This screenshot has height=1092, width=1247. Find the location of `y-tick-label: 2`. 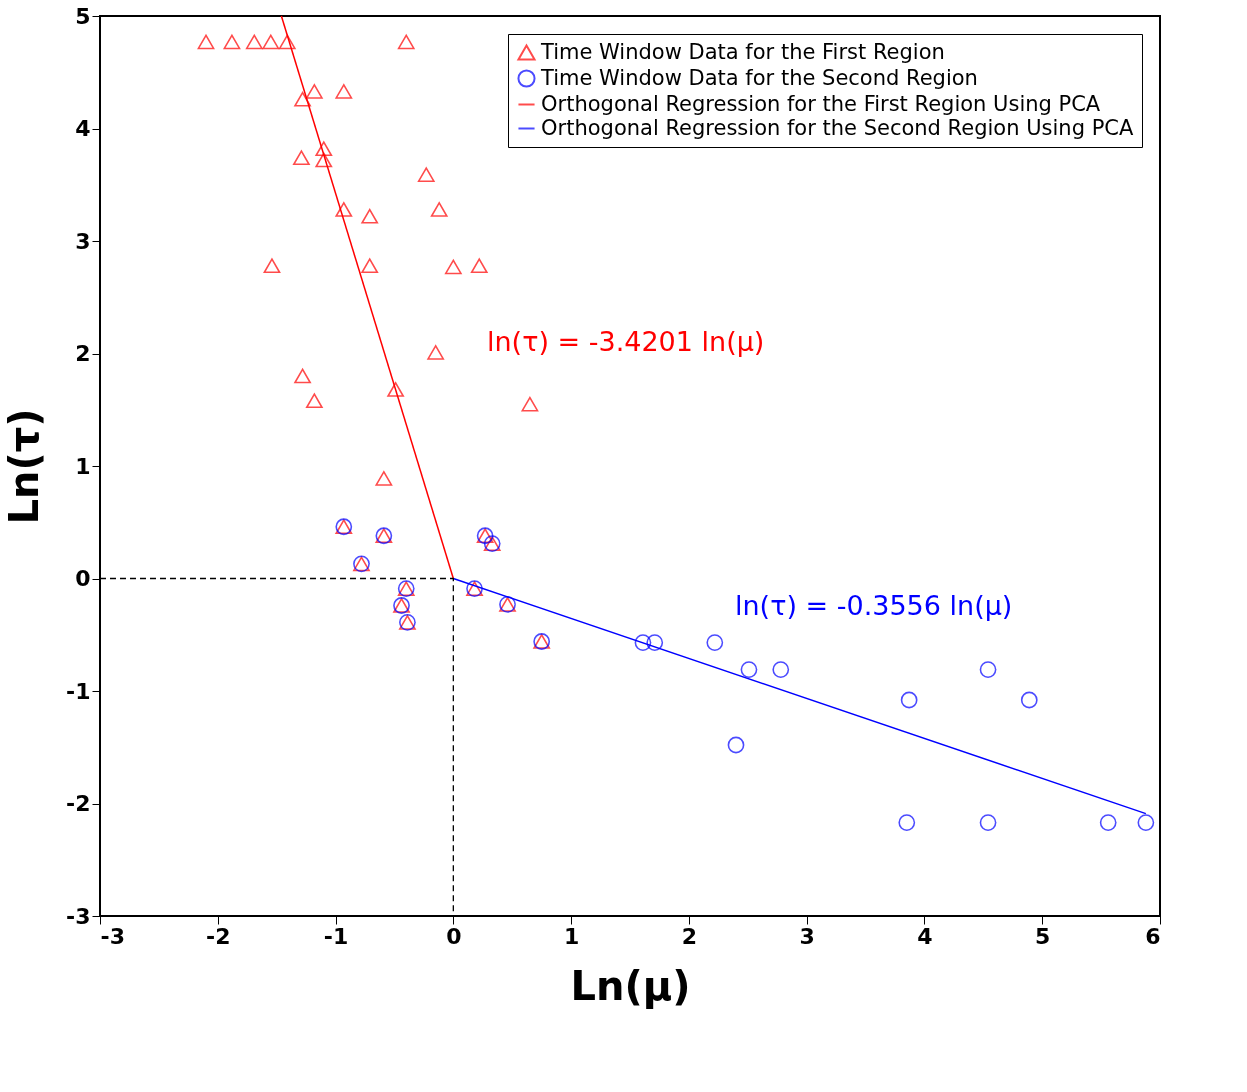

y-tick-label: 2 is located at coordinates (83, 353).